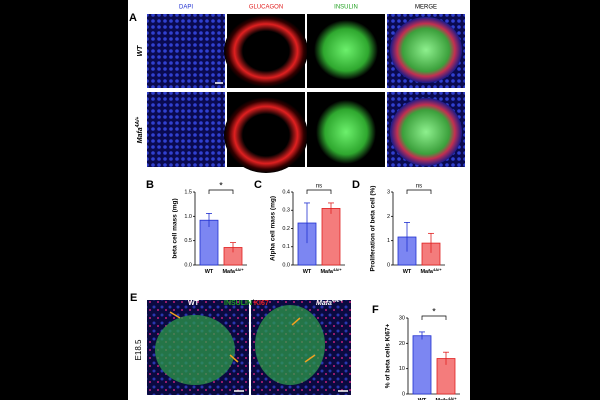 Image resolution: width=600 pixels, height=400 pixels. What do you see at coordinates (249, 347) in the screenshot?
I see `panel-e-images` at bounding box center [249, 347].